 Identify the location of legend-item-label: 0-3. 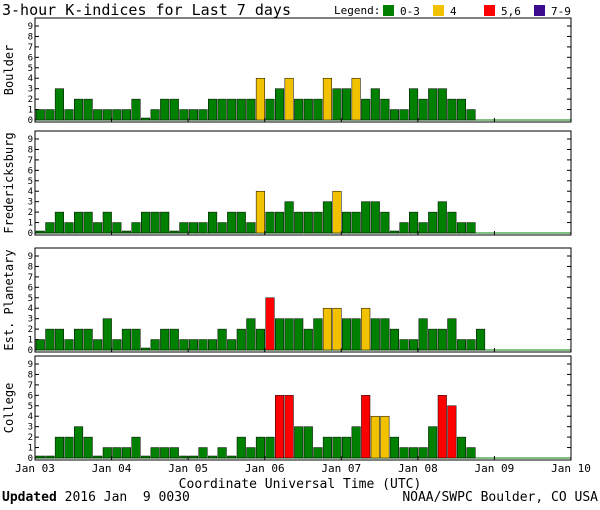
(410, 11).